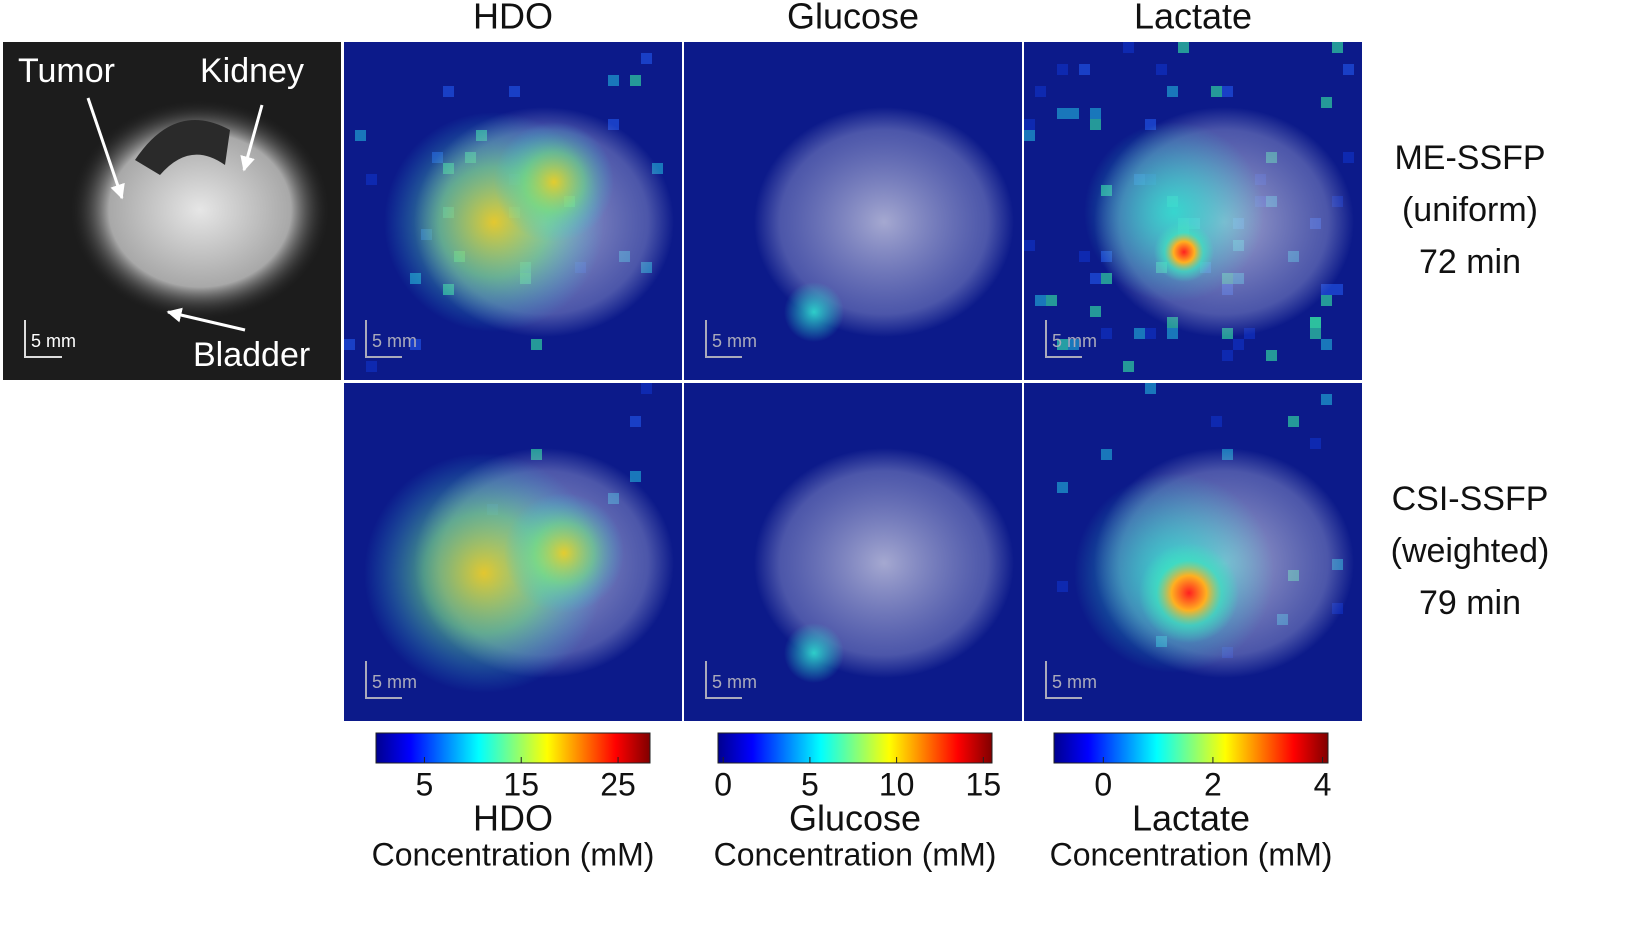 Image resolution: width=1652 pixels, height=926 pixels. Describe the element at coordinates (1470, 551) in the screenshot. I see `row-label: (weighted)` at that location.